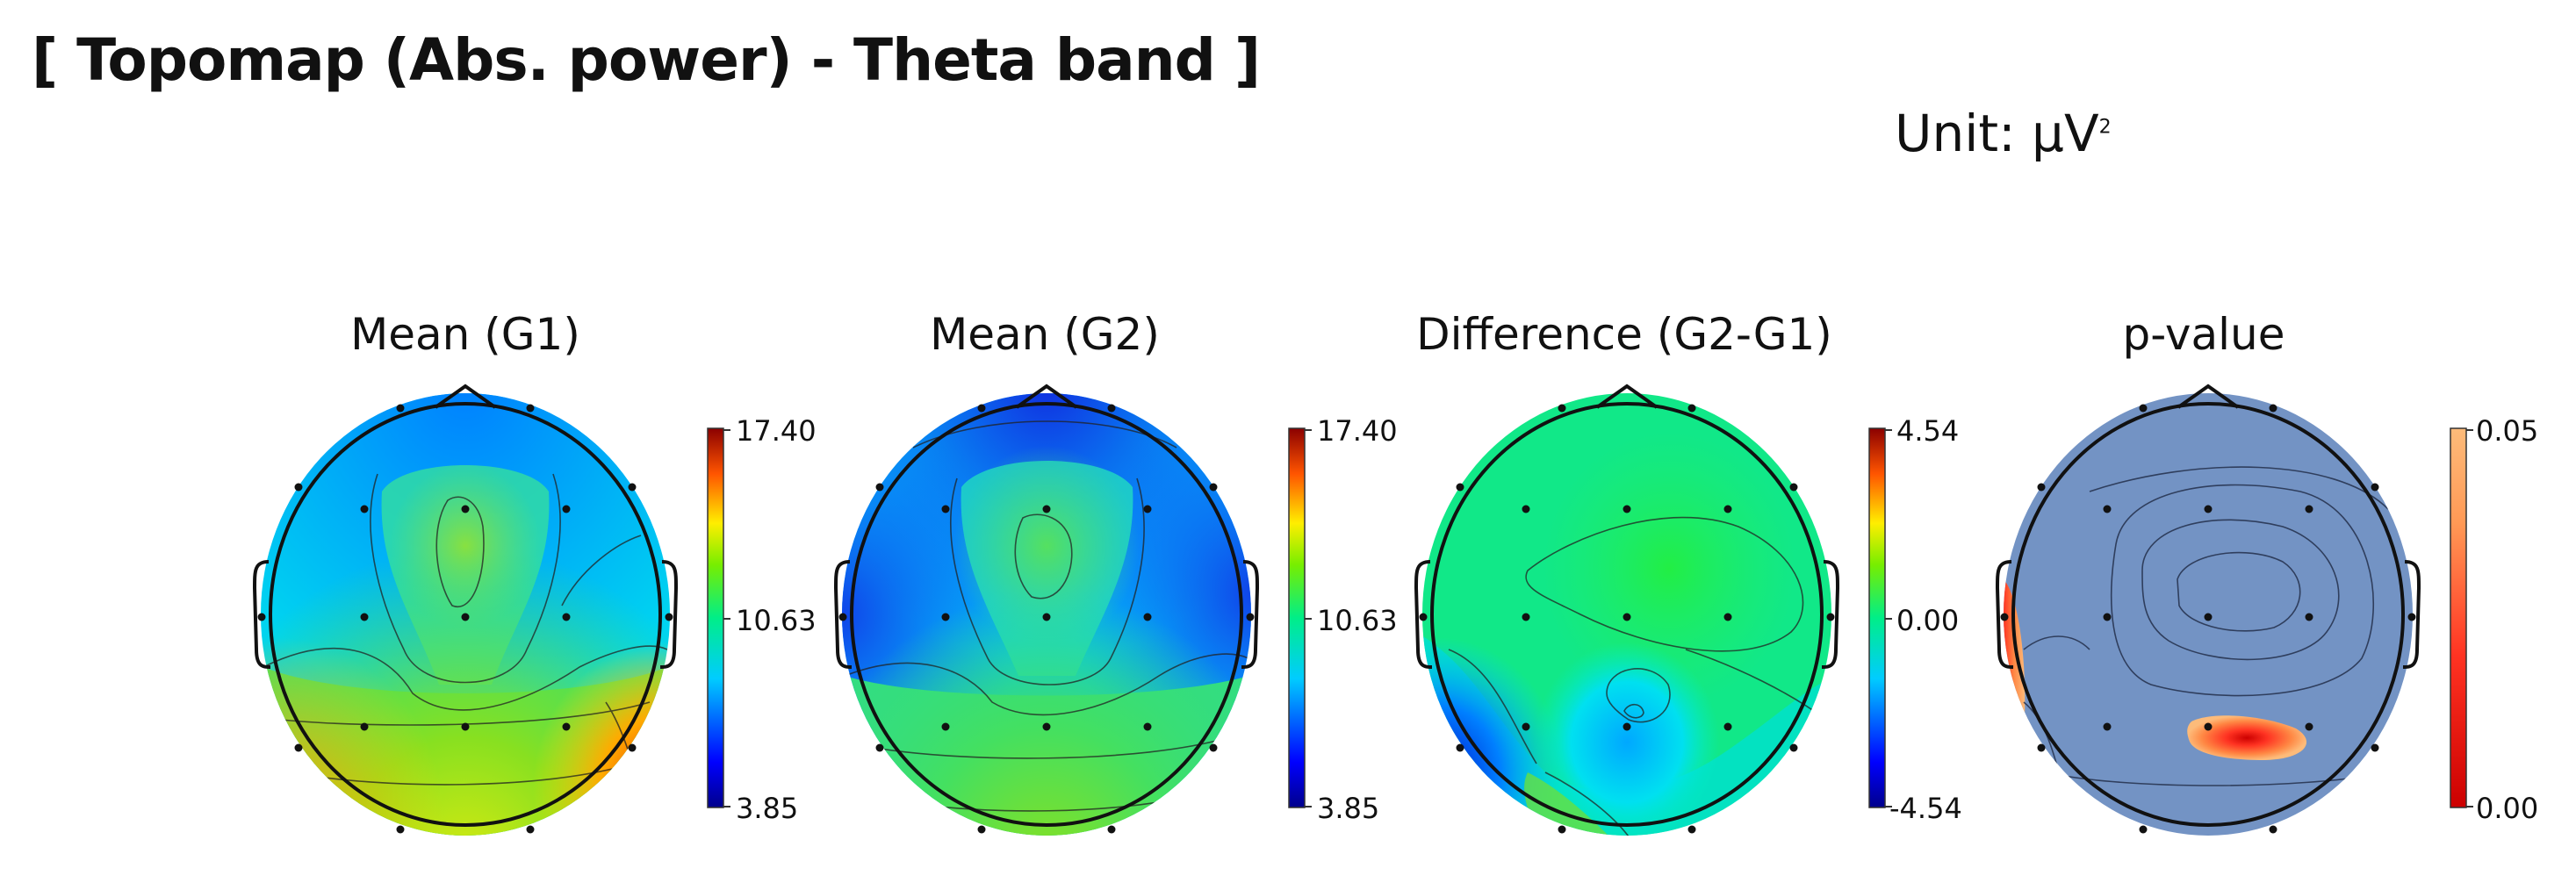 This screenshot has height=890, width=2576. Describe the element at coordinates (1300, 618) in the screenshot. I see `colorbar-mean-g2` at that location.